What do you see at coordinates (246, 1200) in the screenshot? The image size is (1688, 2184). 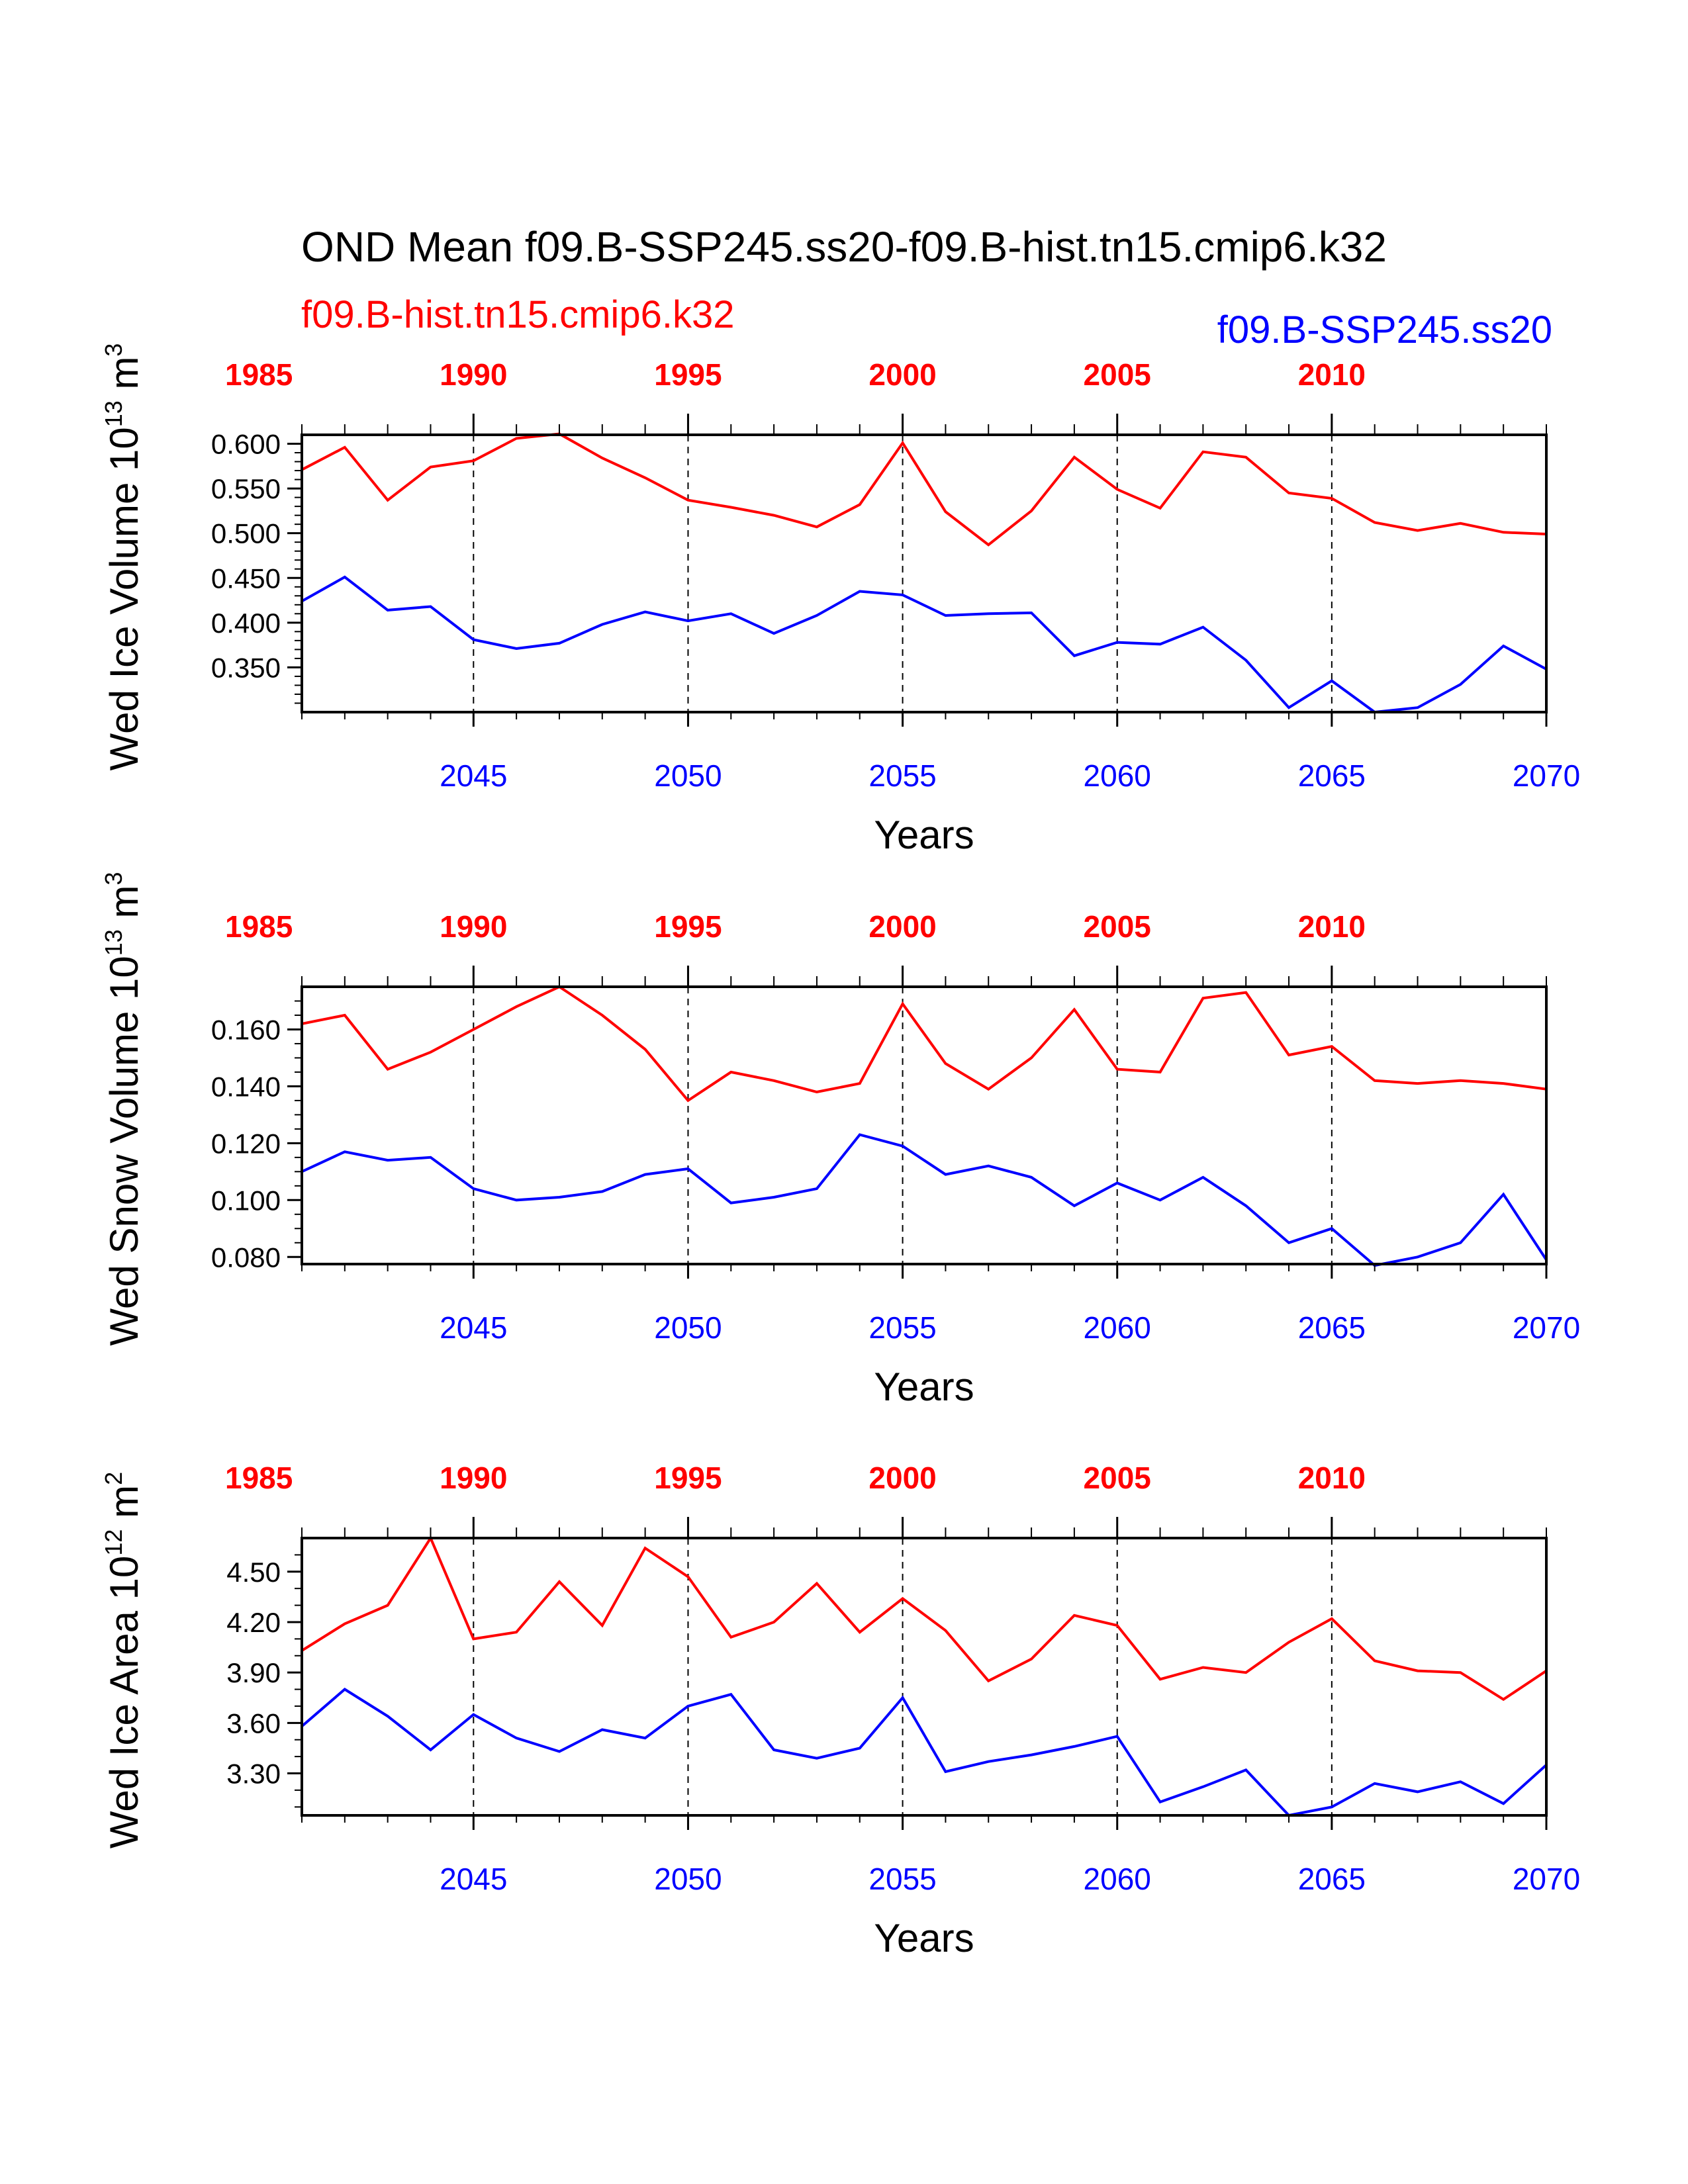 I see `y-tick-label: 0.100` at bounding box center [246, 1200].